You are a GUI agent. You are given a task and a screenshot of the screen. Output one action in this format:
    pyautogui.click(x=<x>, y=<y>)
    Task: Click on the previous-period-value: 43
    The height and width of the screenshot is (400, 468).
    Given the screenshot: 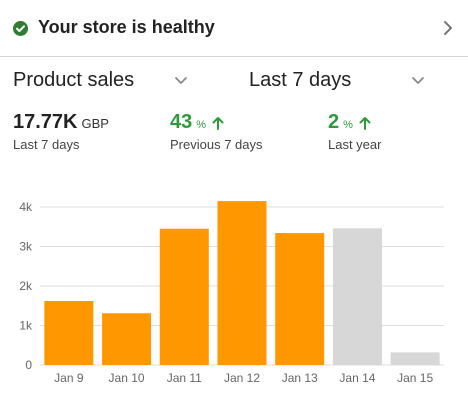 What is the action you would take?
    pyautogui.click(x=181, y=122)
    